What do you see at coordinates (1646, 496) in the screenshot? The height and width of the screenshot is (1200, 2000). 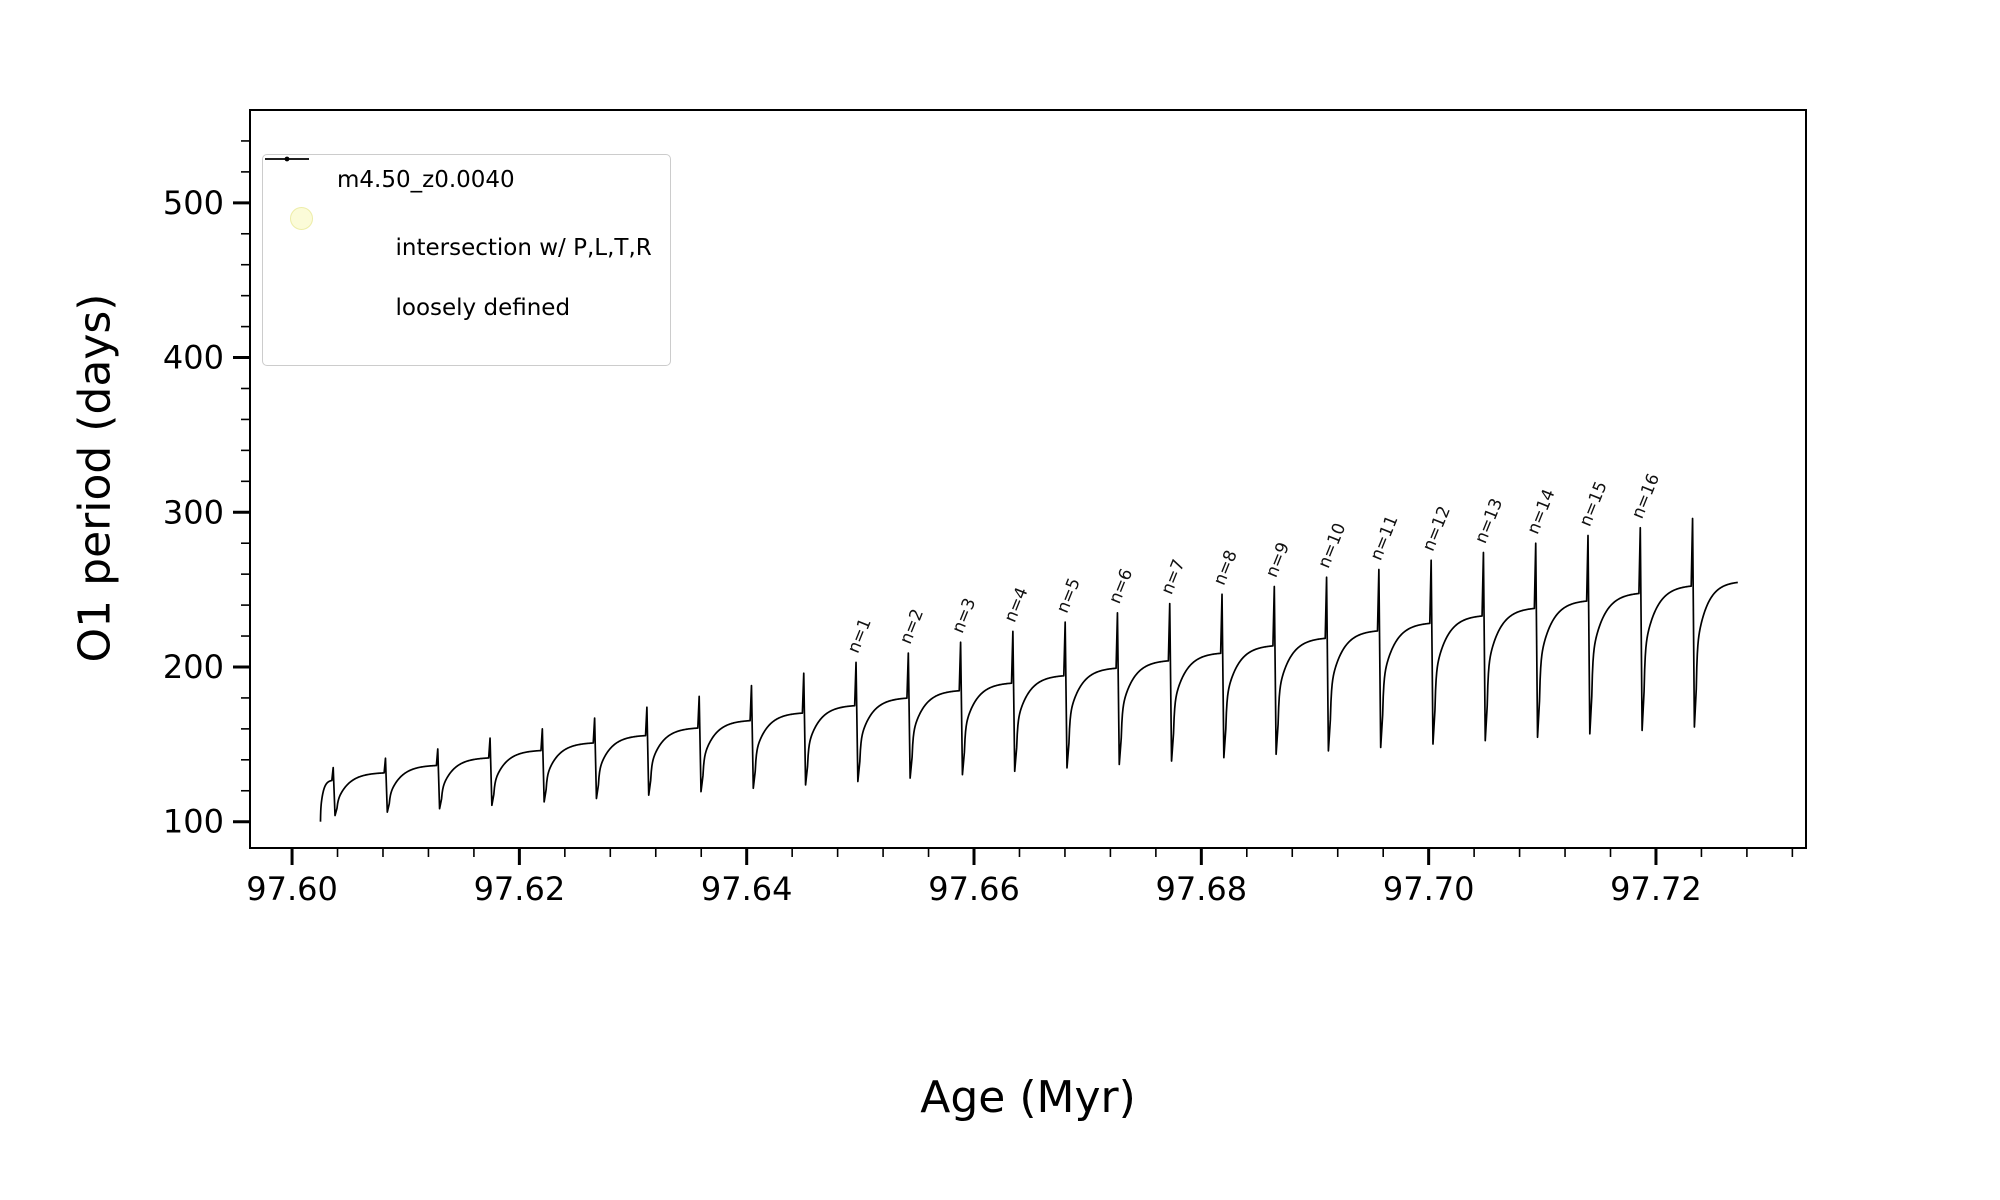 I see `pulse-annotation: n=16` at bounding box center [1646, 496].